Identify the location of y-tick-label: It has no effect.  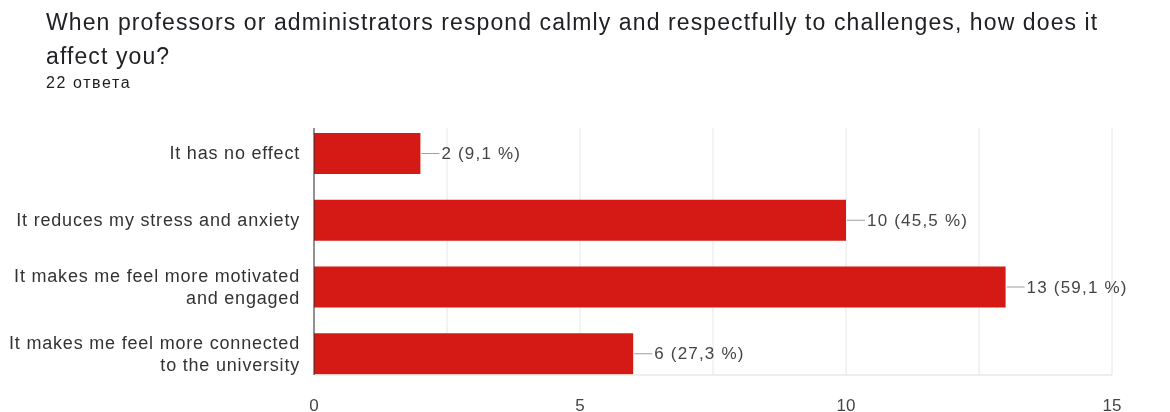
(234, 153).